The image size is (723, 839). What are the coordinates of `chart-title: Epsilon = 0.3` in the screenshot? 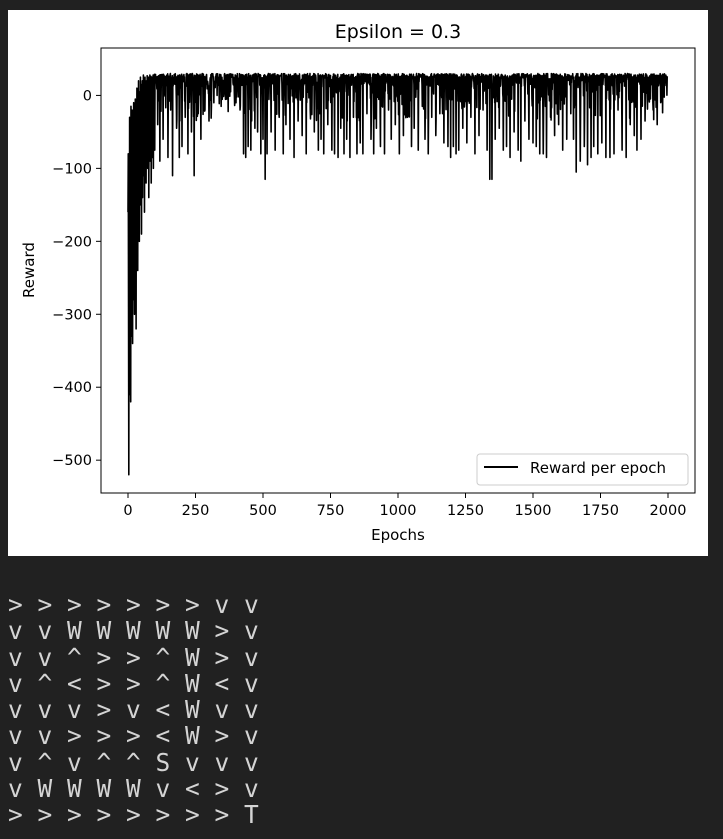 It's located at (398, 32).